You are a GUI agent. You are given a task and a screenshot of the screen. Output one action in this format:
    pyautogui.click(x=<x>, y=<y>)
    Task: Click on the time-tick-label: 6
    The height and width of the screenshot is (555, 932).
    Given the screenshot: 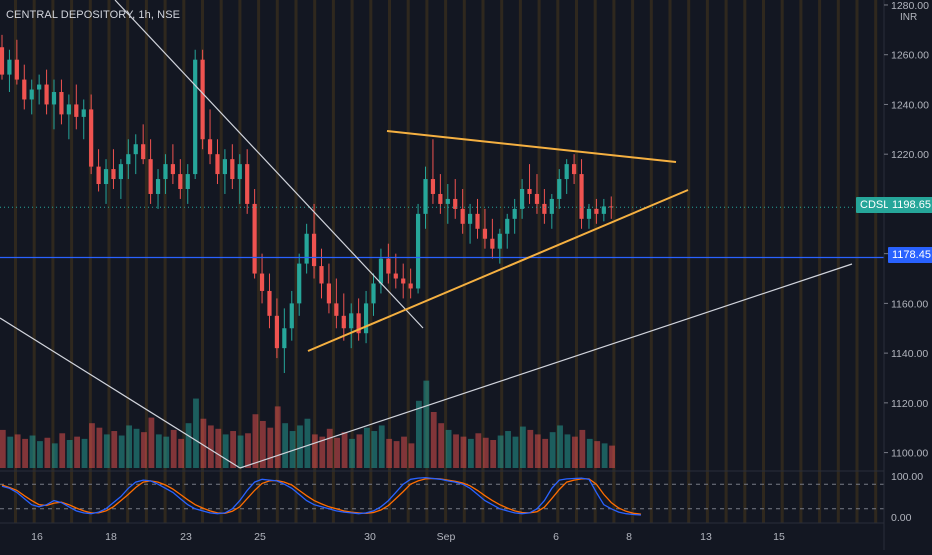 What is the action you would take?
    pyautogui.click(x=556, y=537)
    